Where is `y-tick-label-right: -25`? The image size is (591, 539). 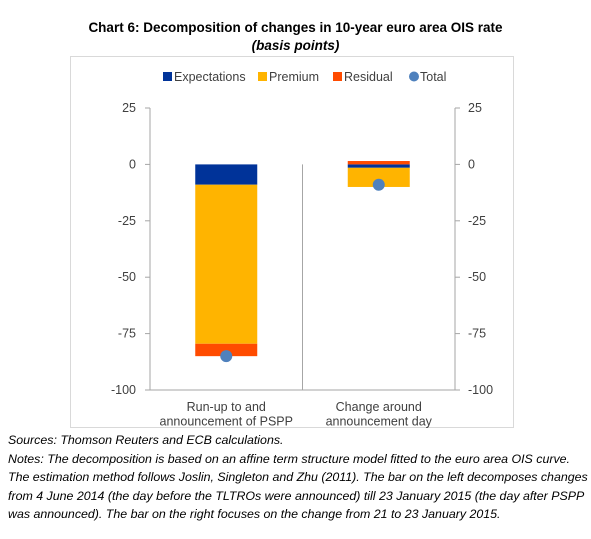 y-tick-label-right: -25 is located at coordinates (477, 221).